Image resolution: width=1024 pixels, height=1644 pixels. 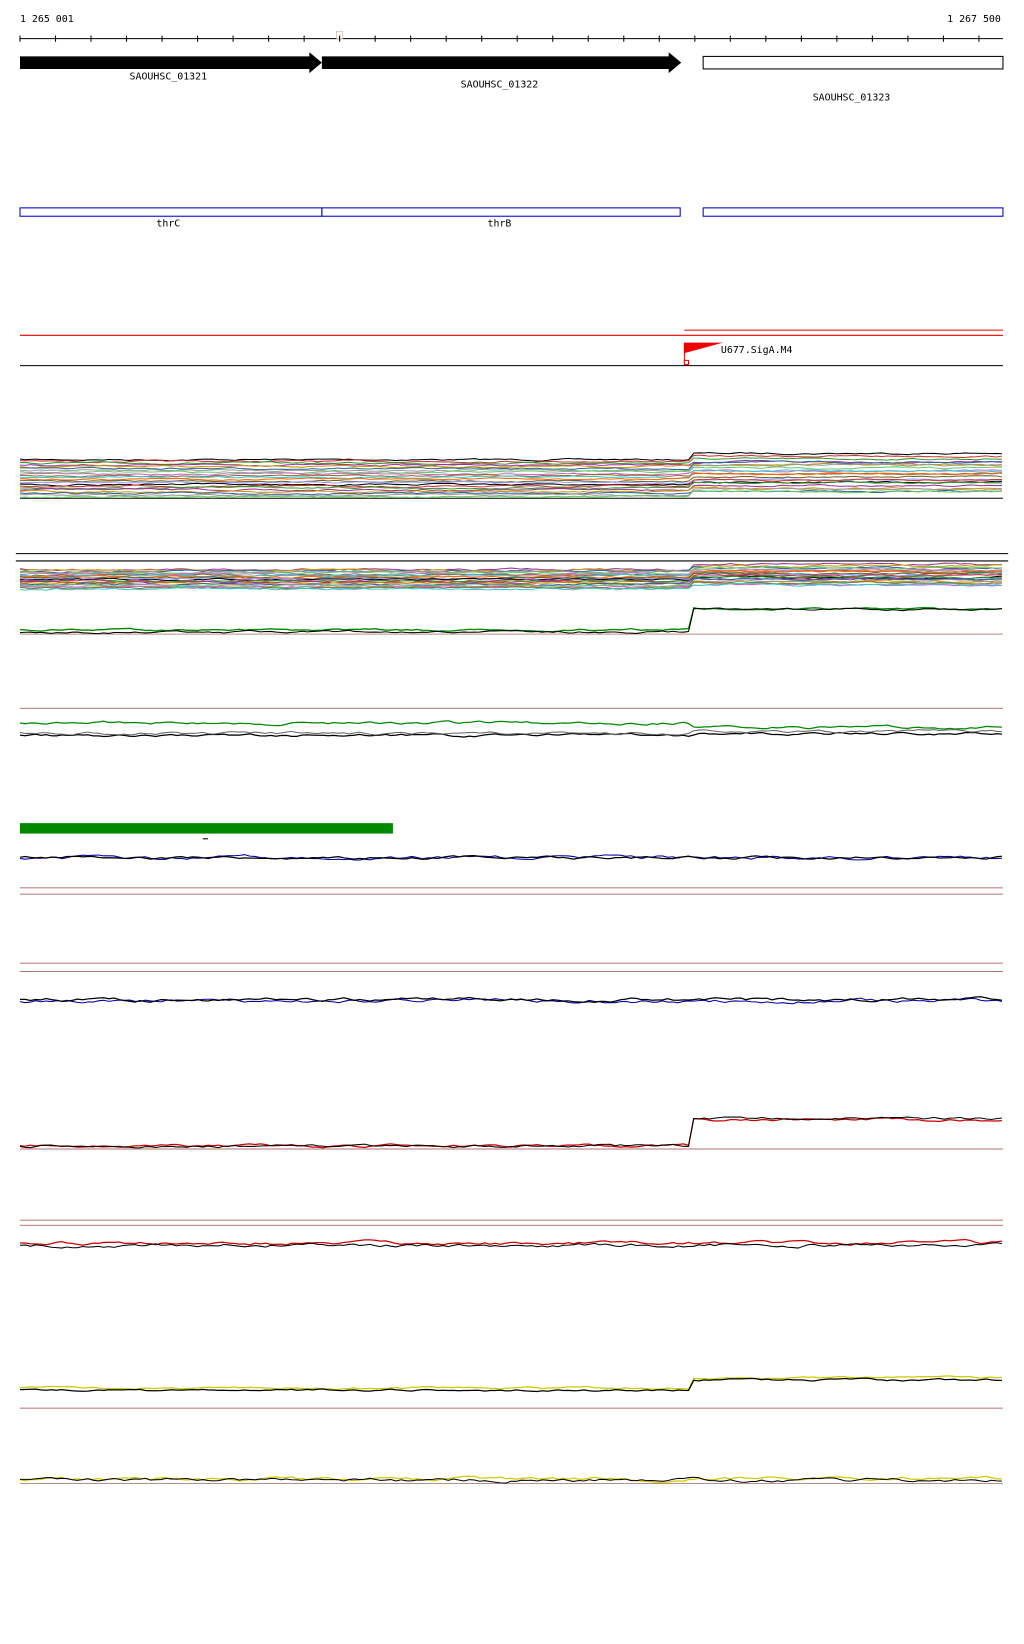 What do you see at coordinates (853, 62) in the screenshot?
I see `gene-box` at bounding box center [853, 62].